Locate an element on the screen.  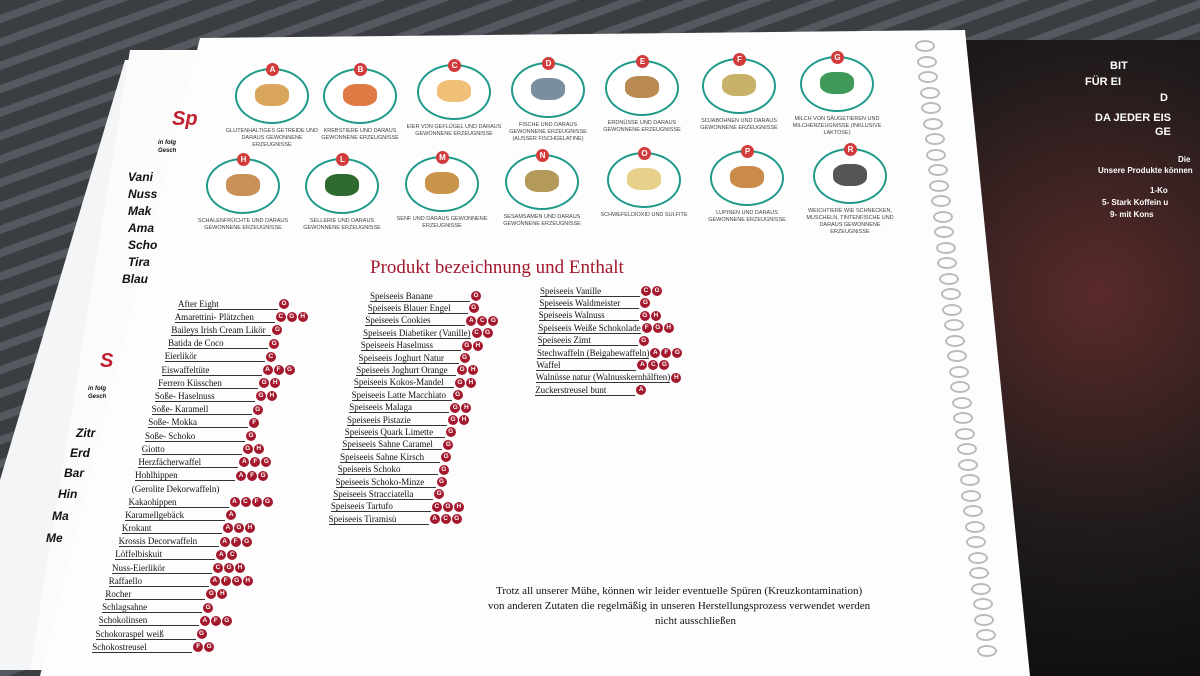
product-row: Soße- Mokka F is located at coordinates (204, 423).